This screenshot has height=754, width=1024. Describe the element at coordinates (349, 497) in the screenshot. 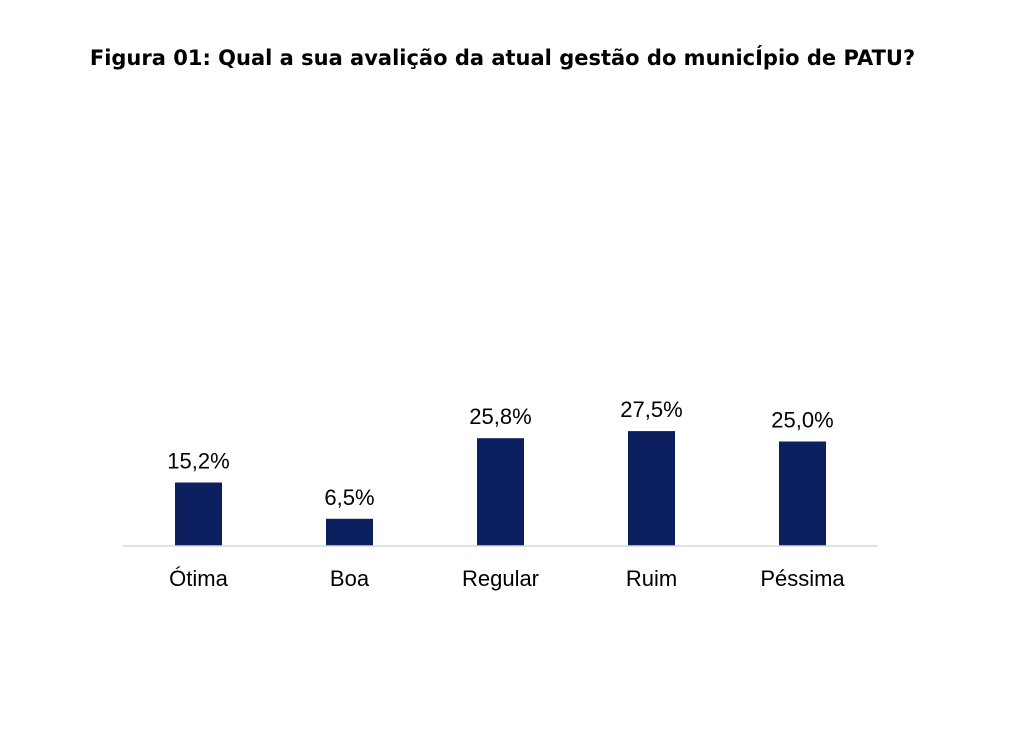

I see `data-label-1: 6,5%` at that location.